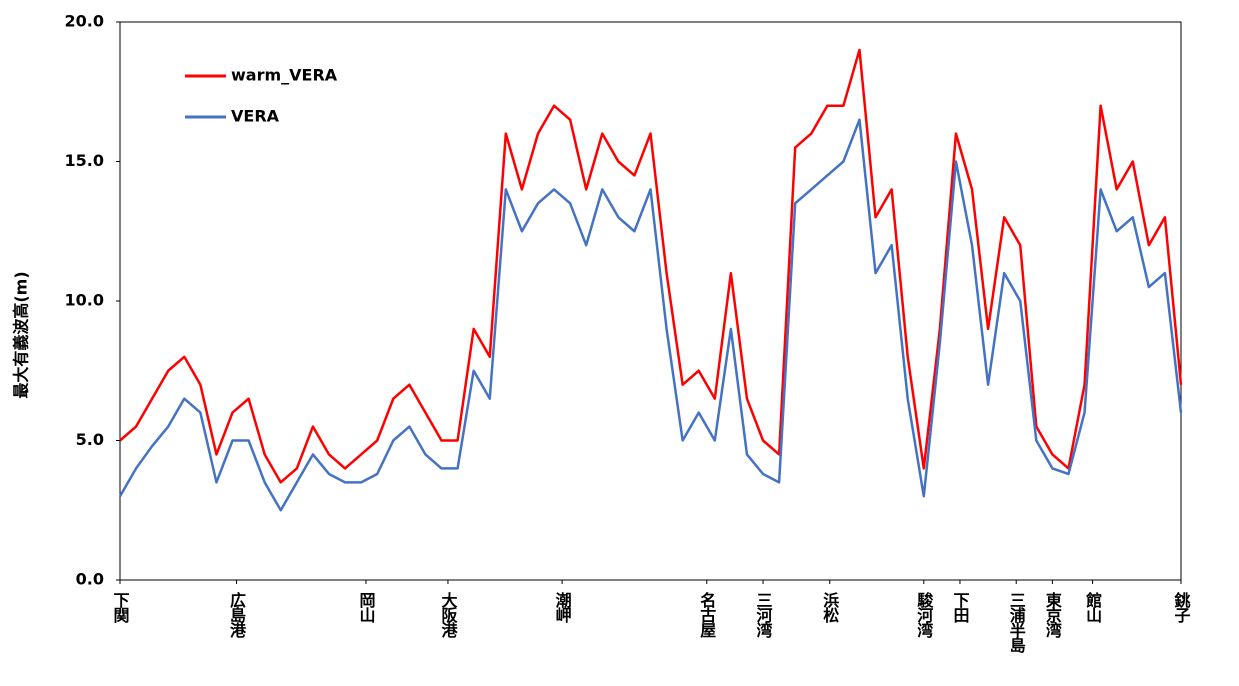  What do you see at coordinates (923, 615) in the screenshot?
I see `x-tick-label: 駿河湾` at bounding box center [923, 615].